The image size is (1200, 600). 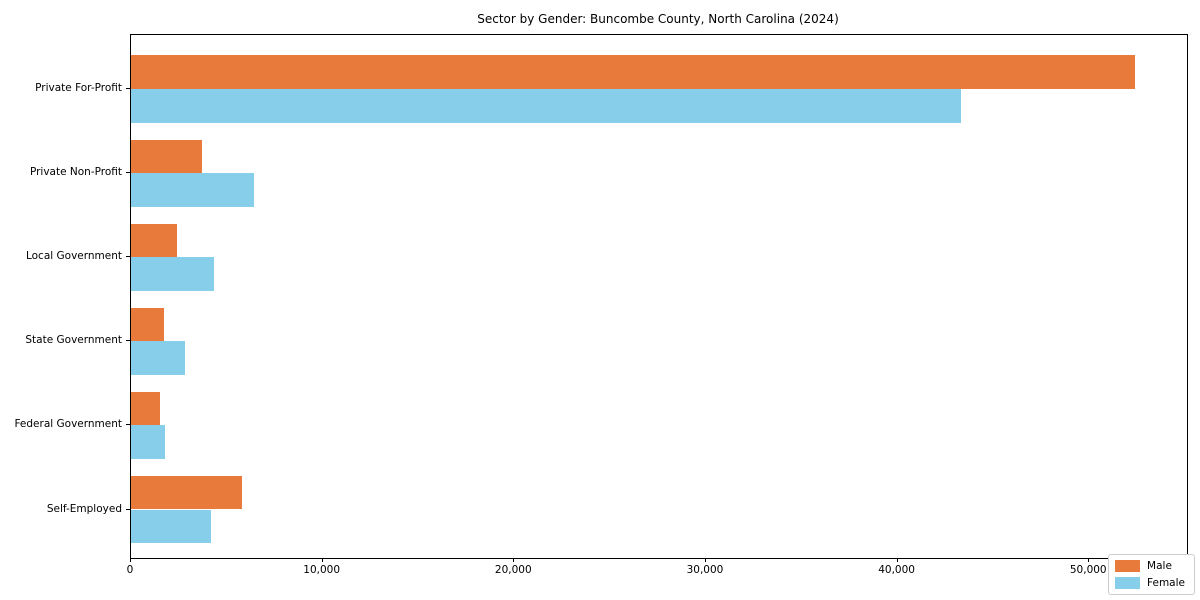 What do you see at coordinates (896, 570) in the screenshot?
I see `x-tick-label: 40,000` at bounding box center [896, 570].